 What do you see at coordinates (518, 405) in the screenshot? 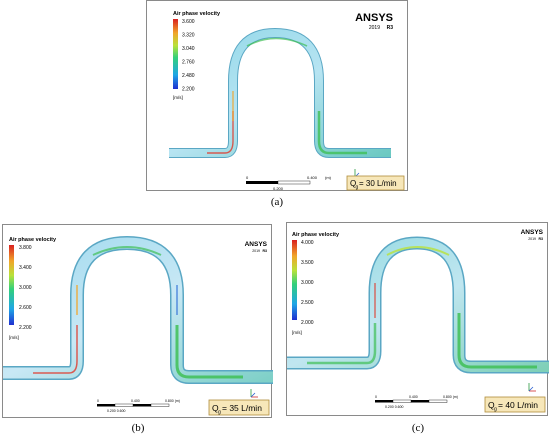
I see `flow-value: = 40 L/min` at bounding box center [518, 405].